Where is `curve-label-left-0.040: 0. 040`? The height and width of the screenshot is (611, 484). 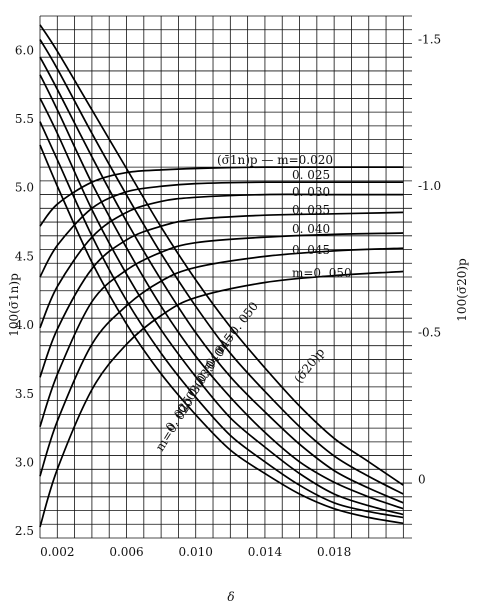 curve-label-left-0.040: 0. 040 is located at coordinates (311, 229).